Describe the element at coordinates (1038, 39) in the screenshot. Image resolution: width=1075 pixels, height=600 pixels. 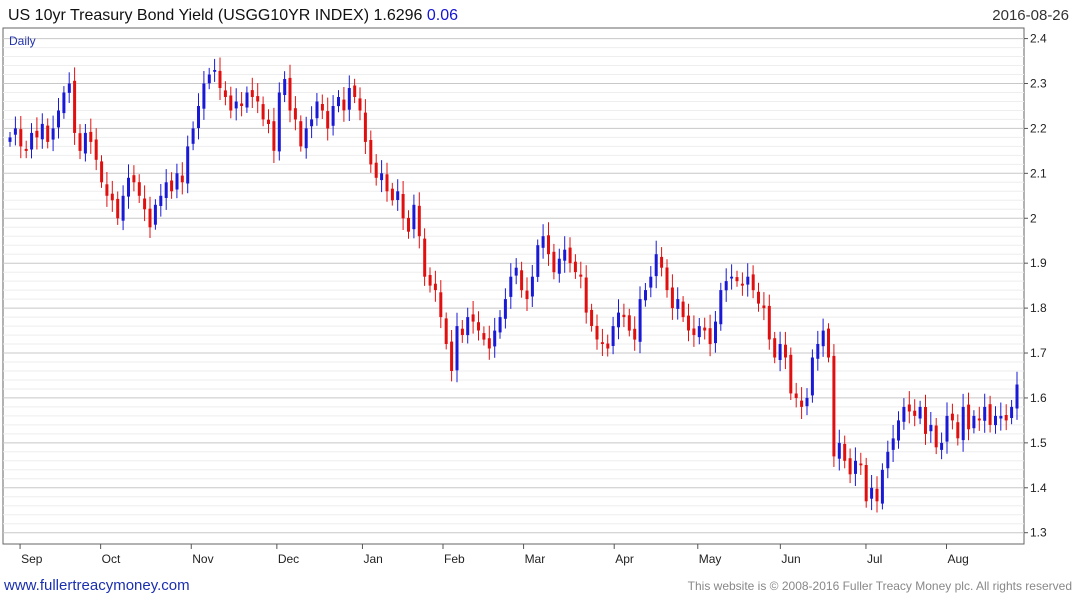
I see `y-tick-label: 2.4` at that location.